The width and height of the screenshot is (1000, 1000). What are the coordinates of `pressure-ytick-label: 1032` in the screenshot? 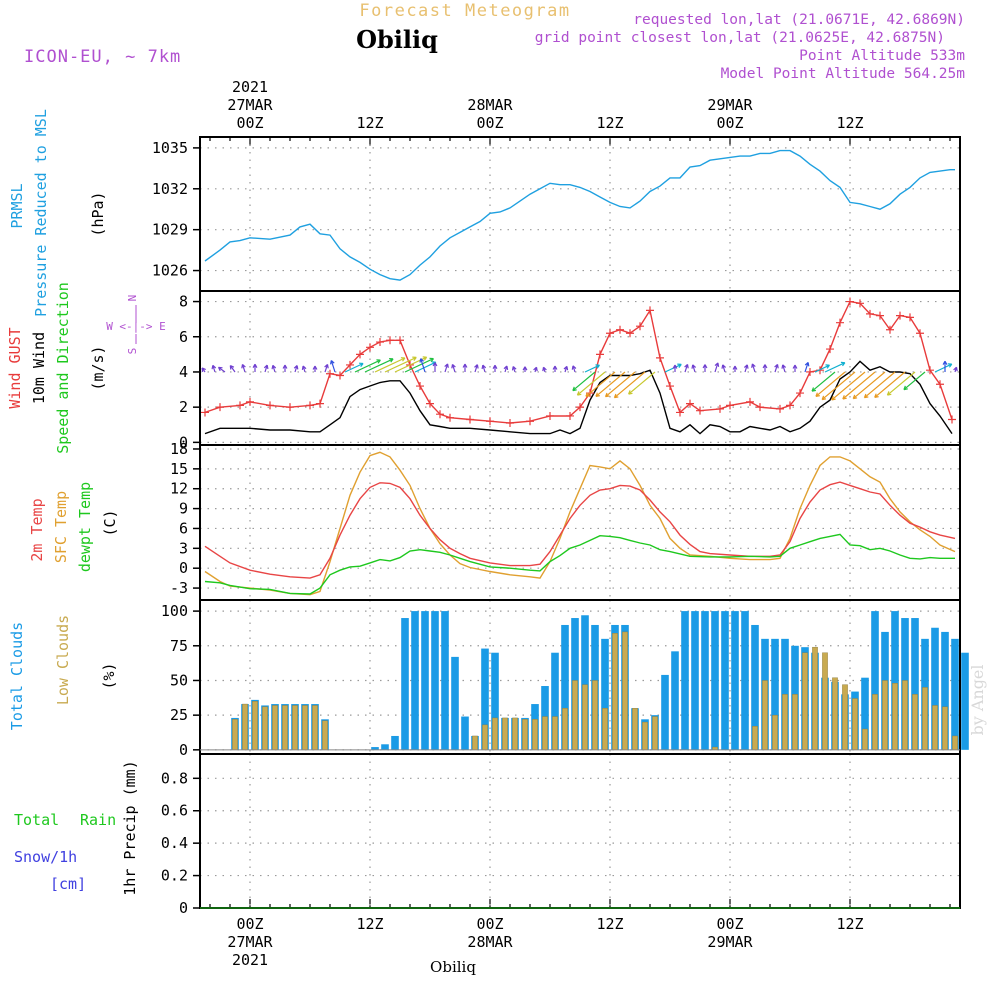 It's located at (170, 189).